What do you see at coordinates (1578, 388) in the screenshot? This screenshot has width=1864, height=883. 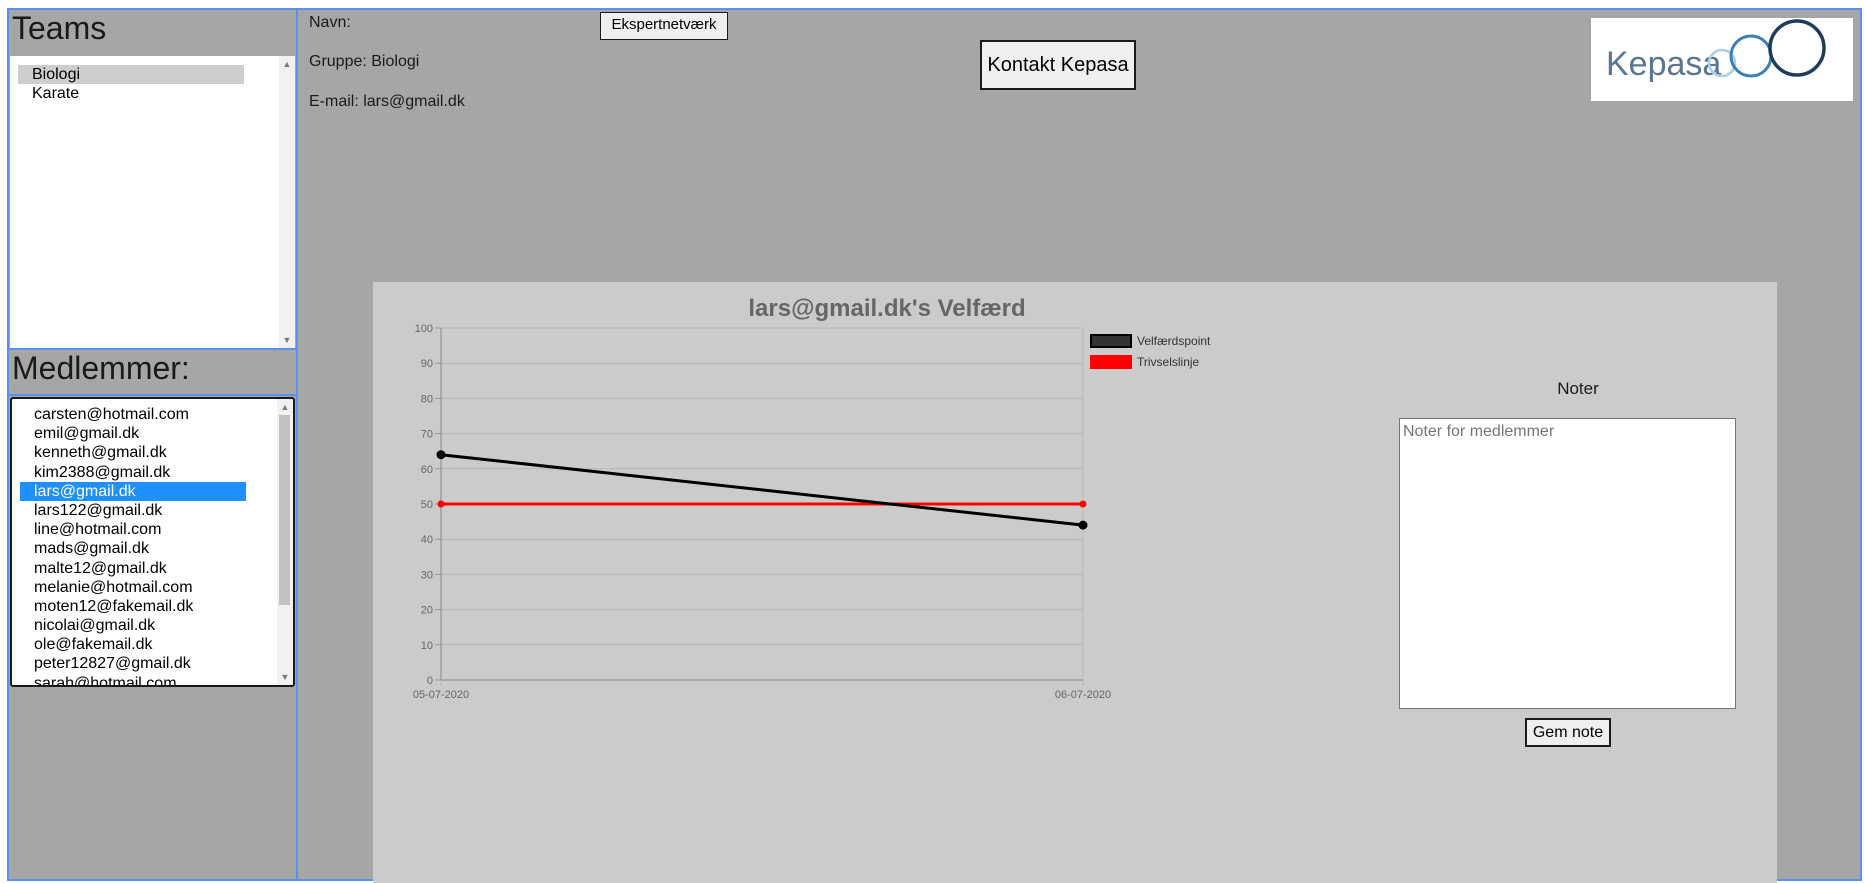 I see `notes-title: Noter` at bounding box center [1578, 388].